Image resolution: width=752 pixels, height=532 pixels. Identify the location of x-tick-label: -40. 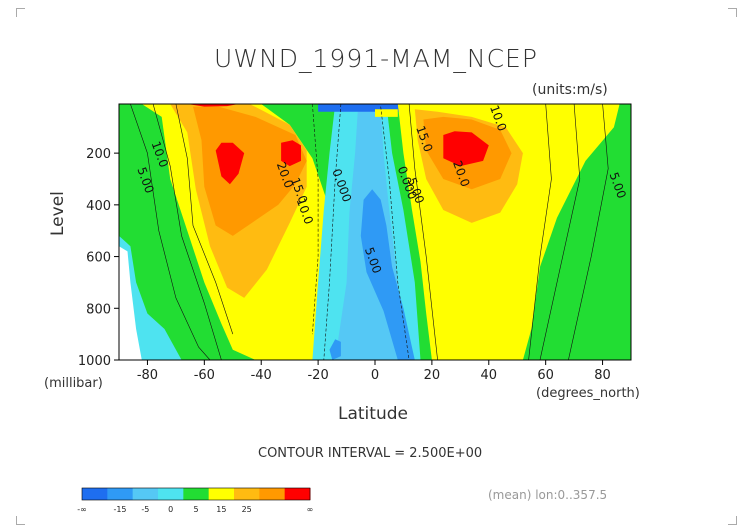
(261, 375).